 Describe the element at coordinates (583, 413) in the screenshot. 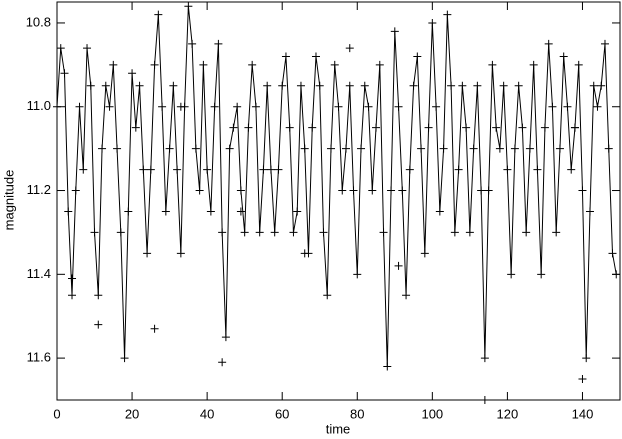

I see `x-tick-label: 140` at that location.